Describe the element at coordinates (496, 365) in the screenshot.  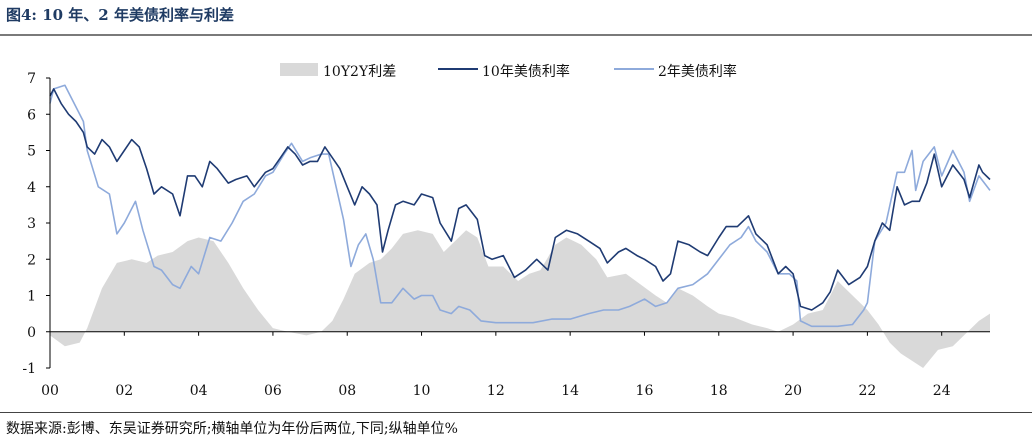
I see `x-ticks: 00 02 04 06 08 10 12 14 16 18 20 22 24` at that location.